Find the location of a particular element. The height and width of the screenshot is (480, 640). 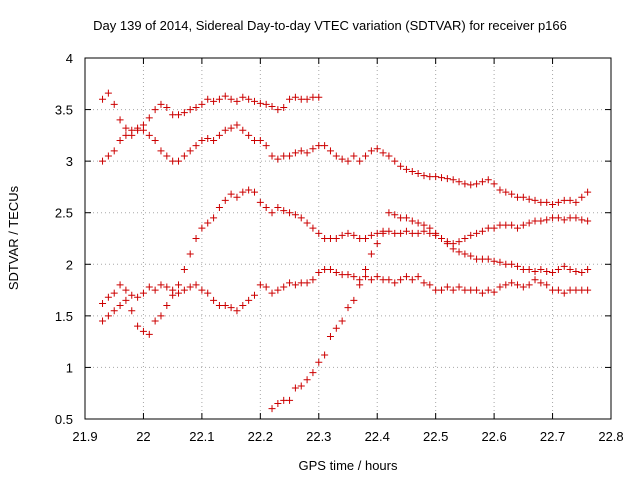

y-tick-label: 0.5 is located at coordinates (64, 419).